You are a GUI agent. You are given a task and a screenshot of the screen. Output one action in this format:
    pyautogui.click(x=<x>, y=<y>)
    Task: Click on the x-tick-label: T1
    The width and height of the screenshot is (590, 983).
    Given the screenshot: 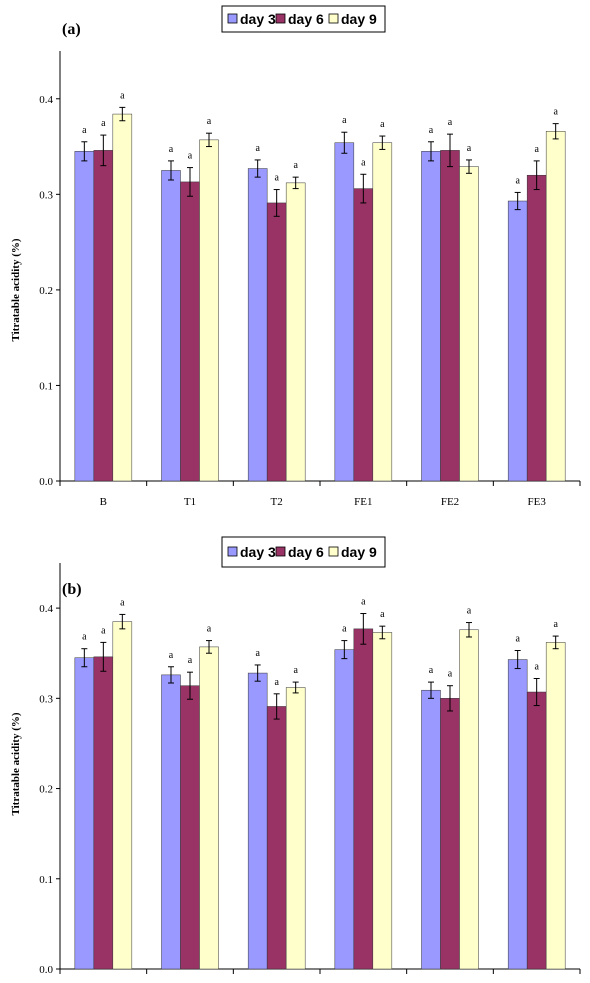 What is the action you would take?
    pyautogui.click(x=190, y=502)
    